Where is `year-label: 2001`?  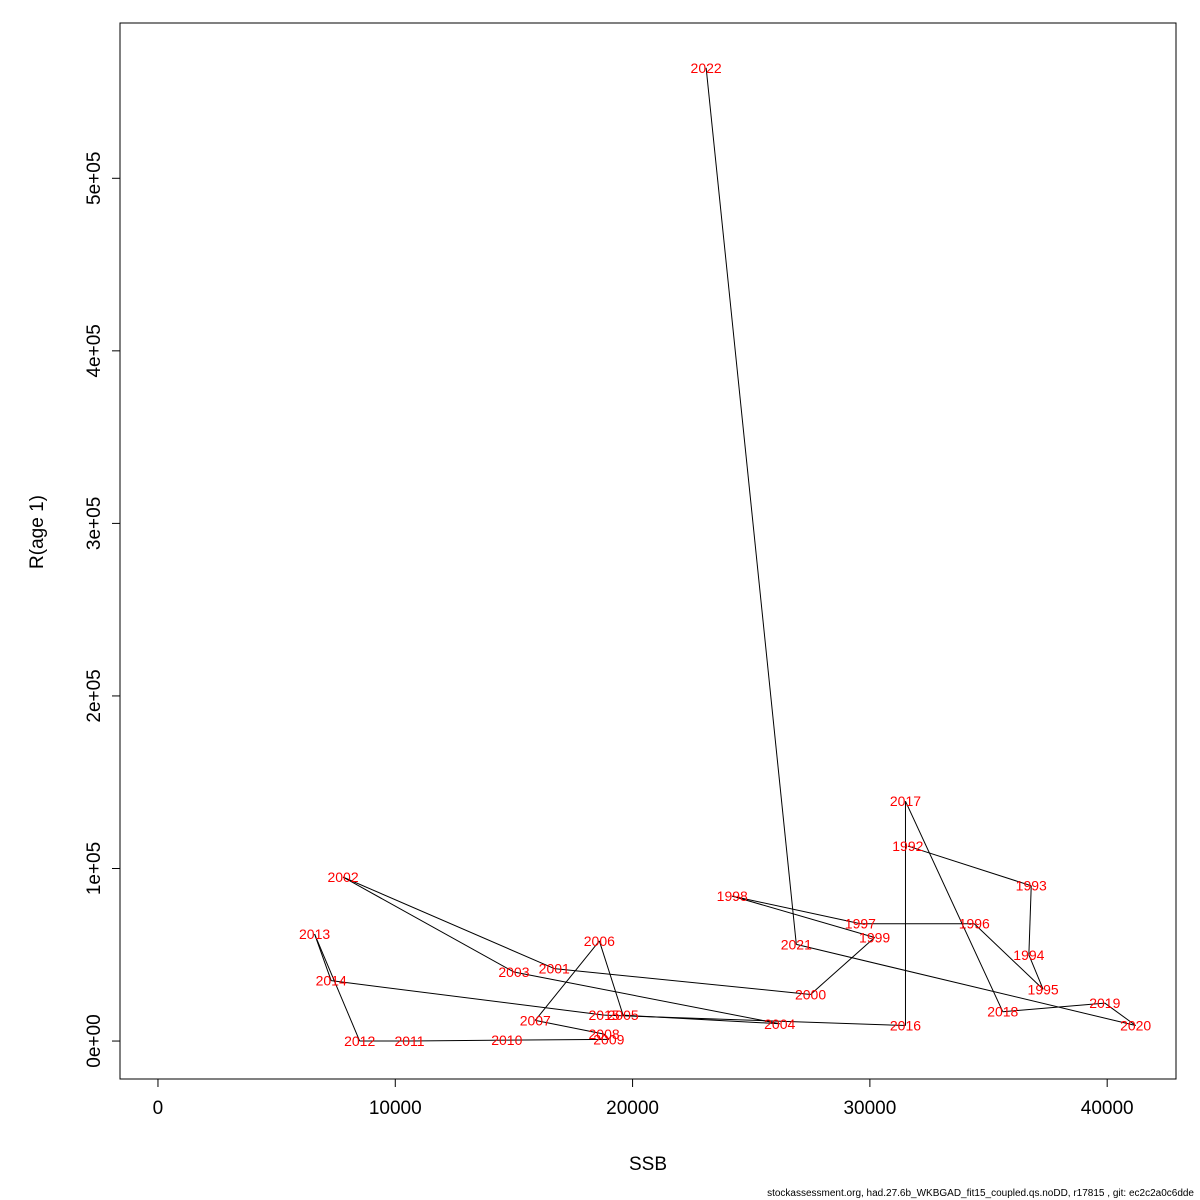
year-label: 2001 is located at coordinates (554, 969).